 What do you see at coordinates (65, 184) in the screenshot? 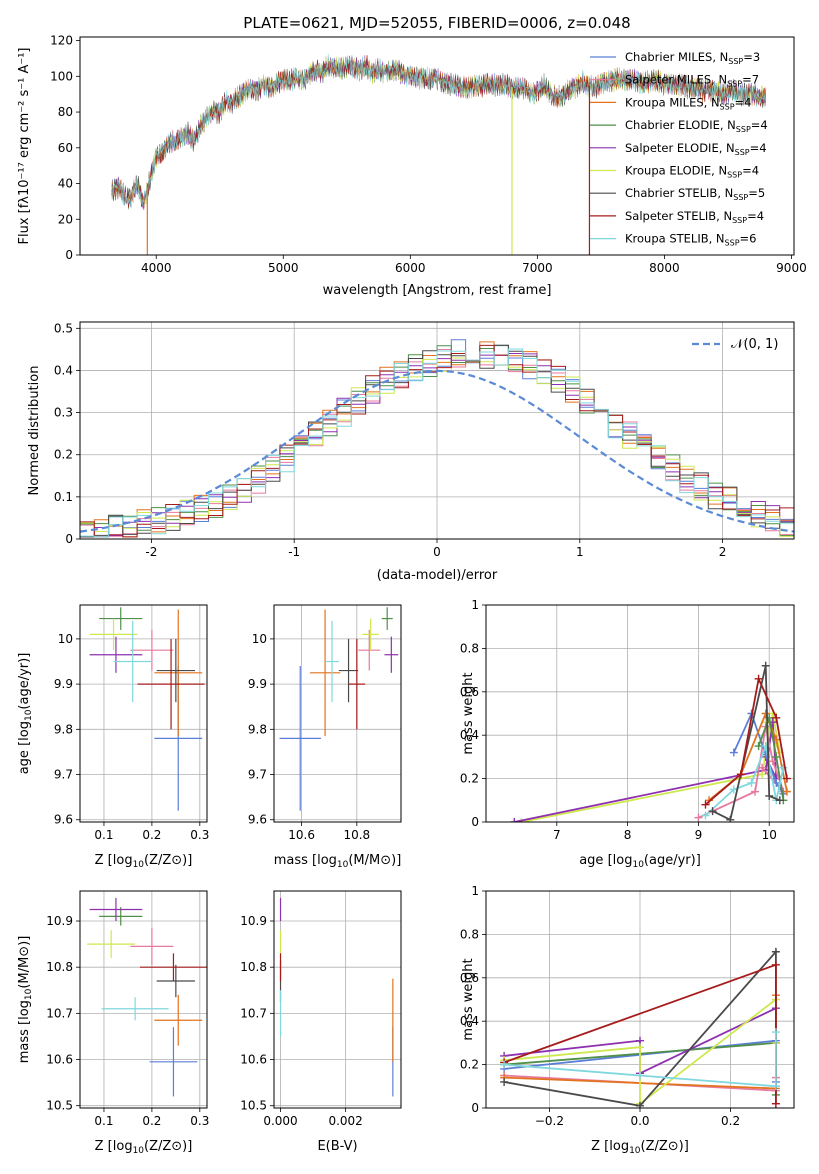
I see `y-tick-label: 40` at bounding box center [65, 184].